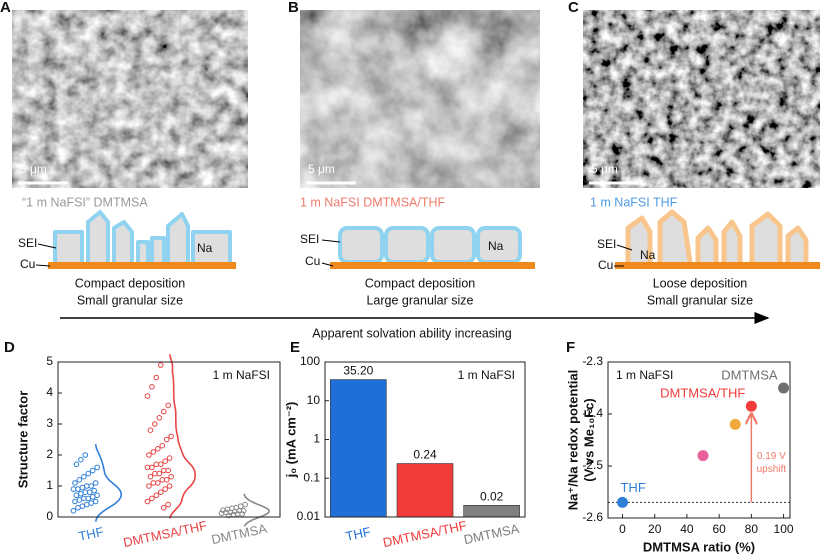  Describe the element at coordinates (687, 529) in the screenshot. I see `x-tick-label: 40` at that location.